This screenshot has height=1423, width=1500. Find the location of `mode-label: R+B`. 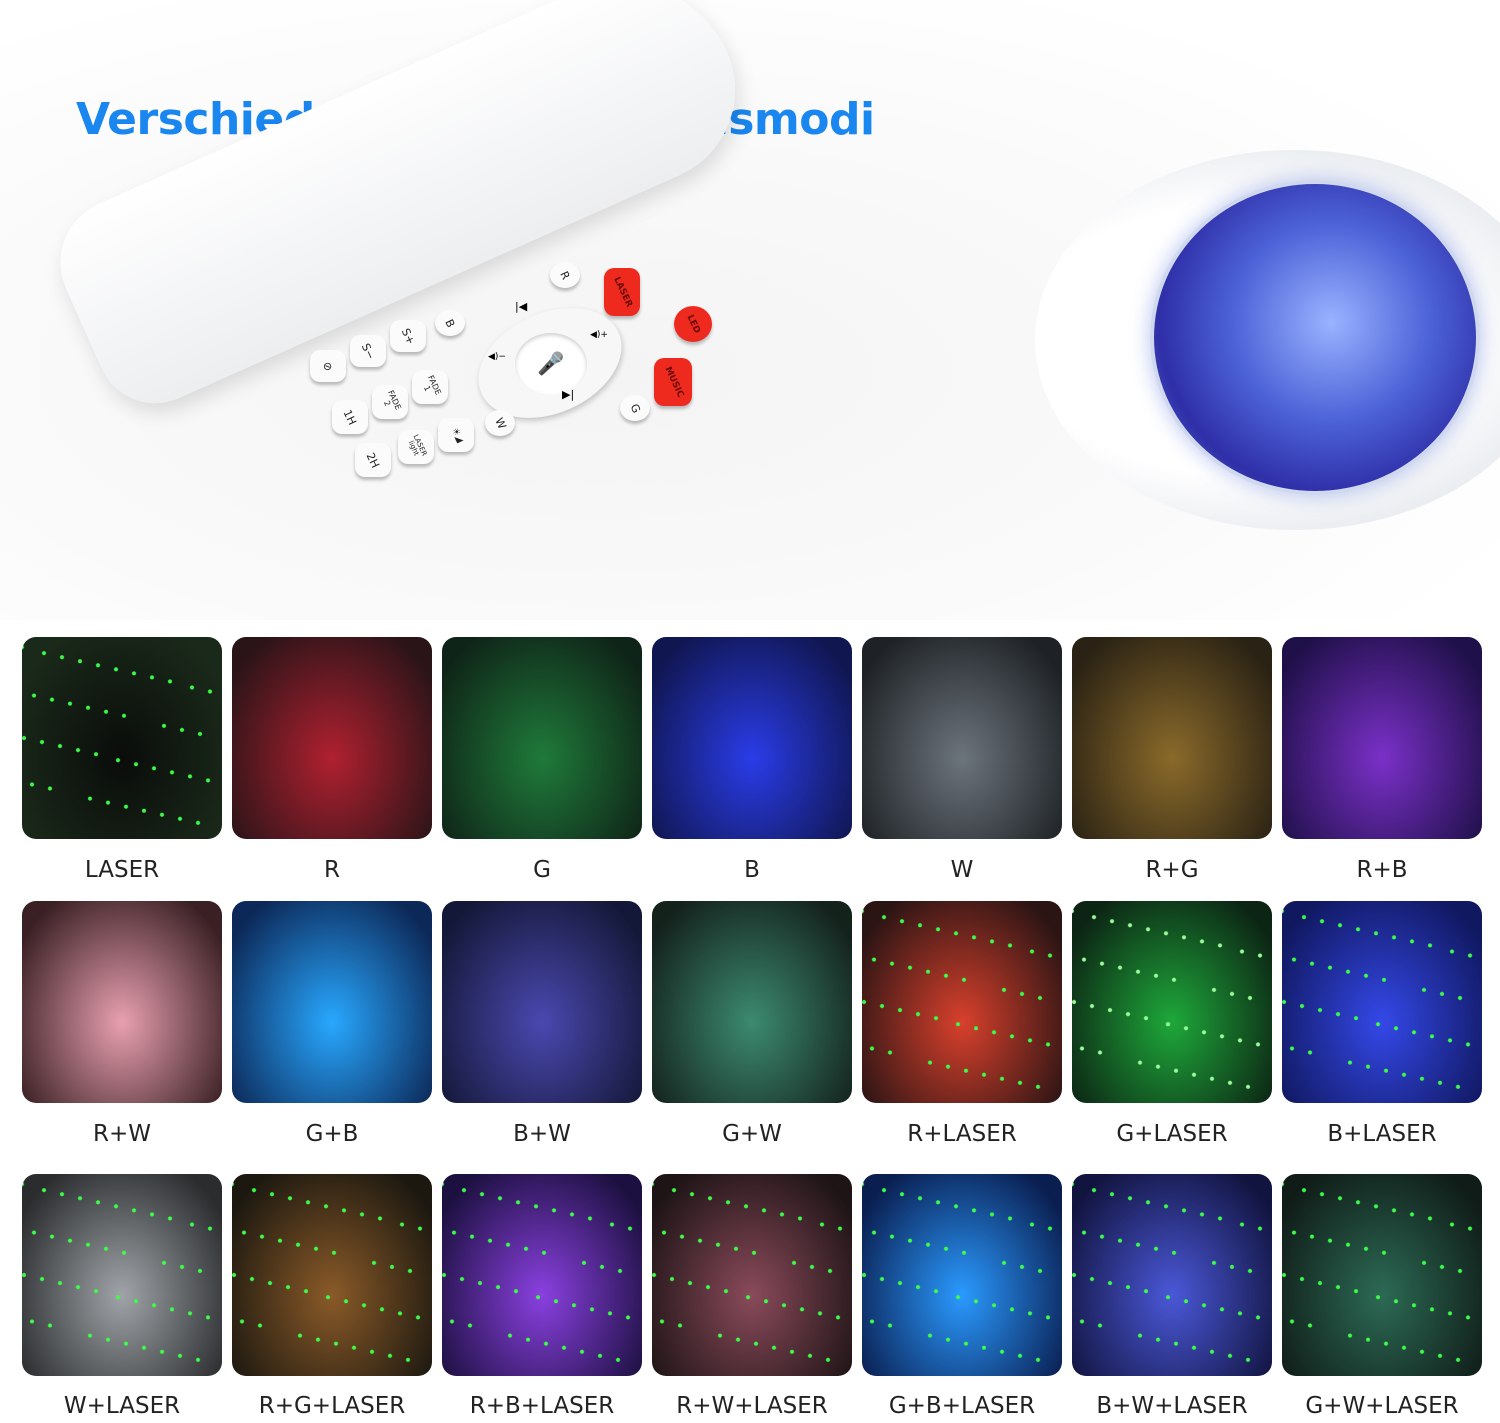

mode-label: R+B is located at coordinates (1382, 870).